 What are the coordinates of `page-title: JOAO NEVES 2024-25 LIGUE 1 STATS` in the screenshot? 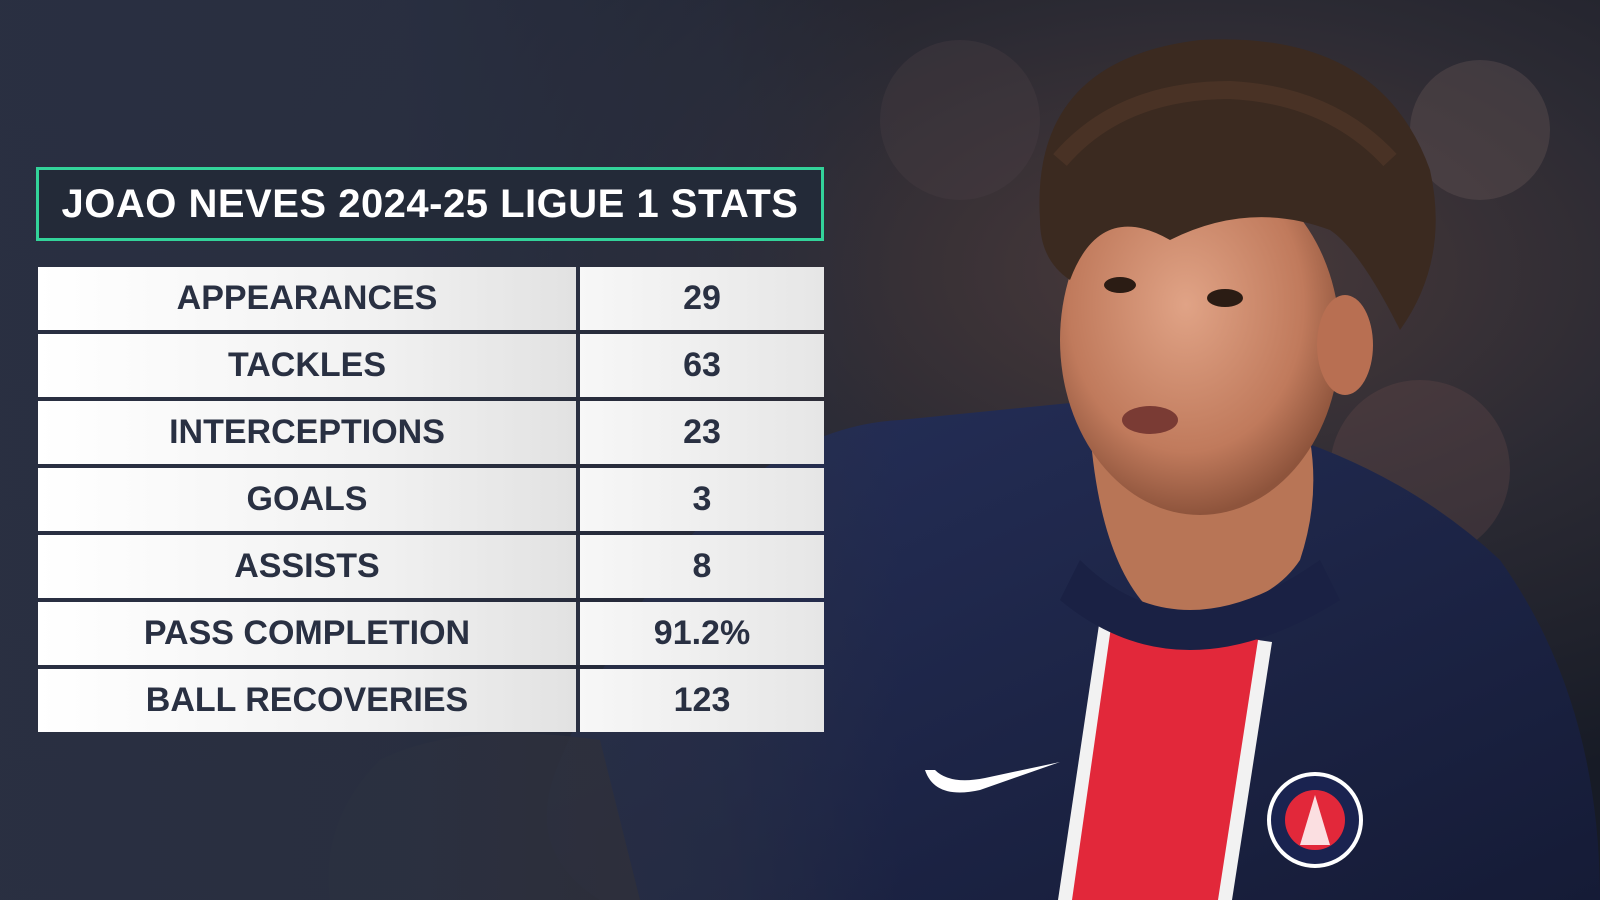 It's located at (430, 203).